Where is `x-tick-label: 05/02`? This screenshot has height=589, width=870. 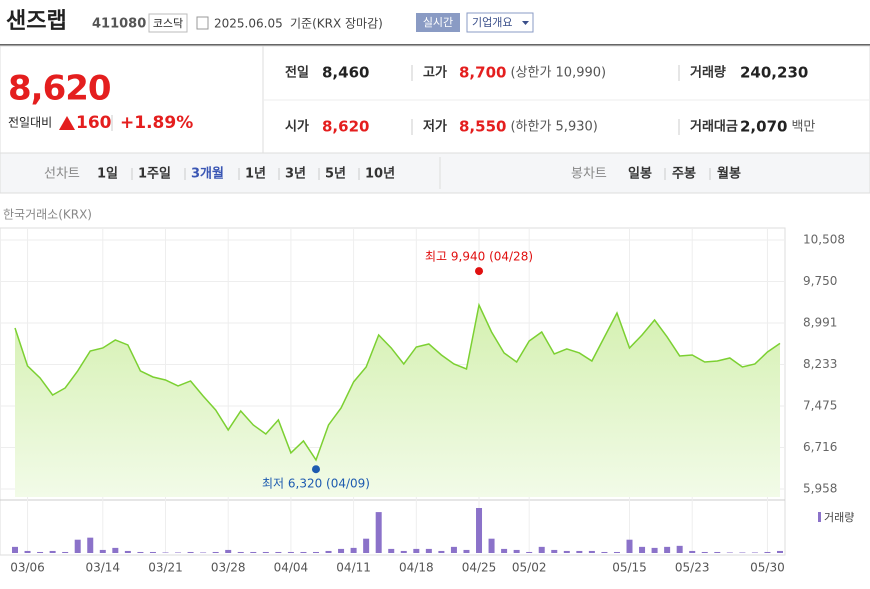 x-tick-label: 05/02 is located at coordinates (529, 568).